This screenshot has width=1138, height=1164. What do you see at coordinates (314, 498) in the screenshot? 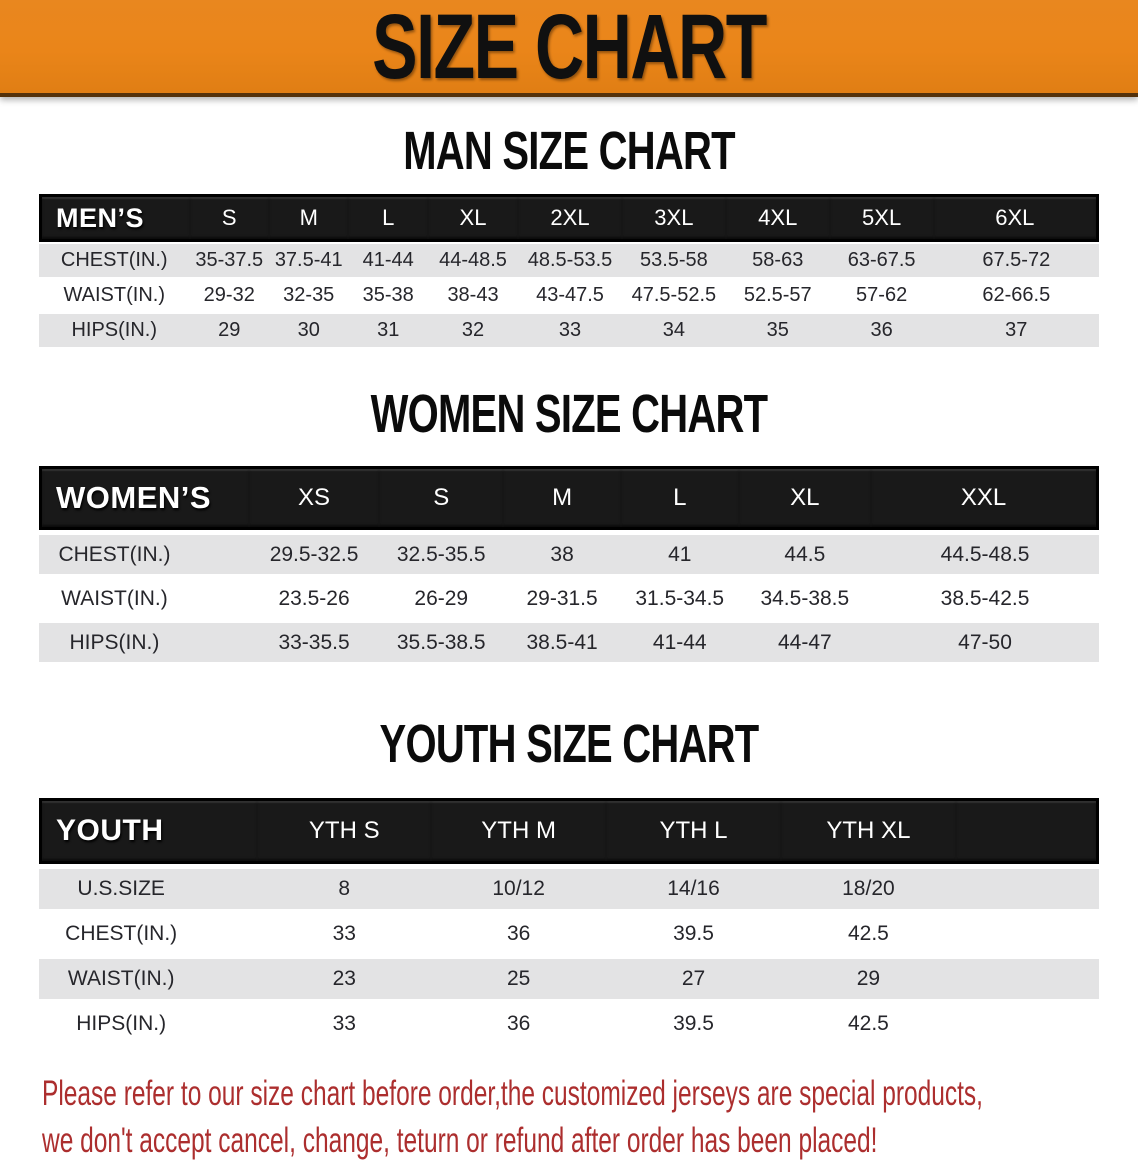
I see `size-column-header: XS` at bounding box center [314, 498].